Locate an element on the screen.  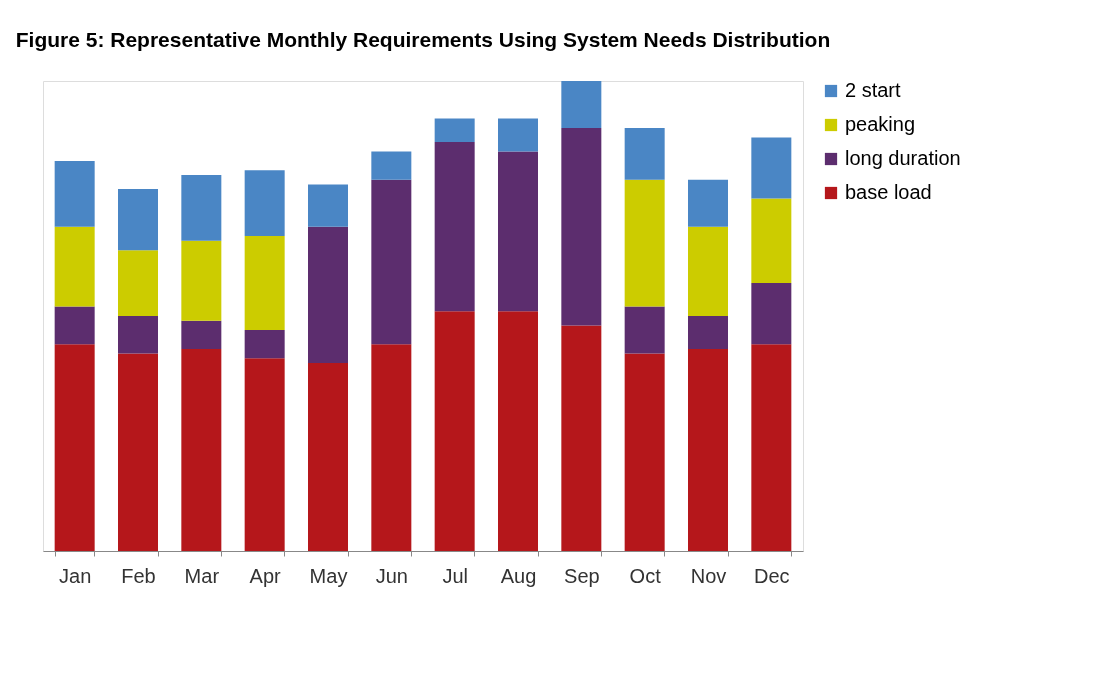
x-tick-label: Jun is located at coordinates (391, 575).